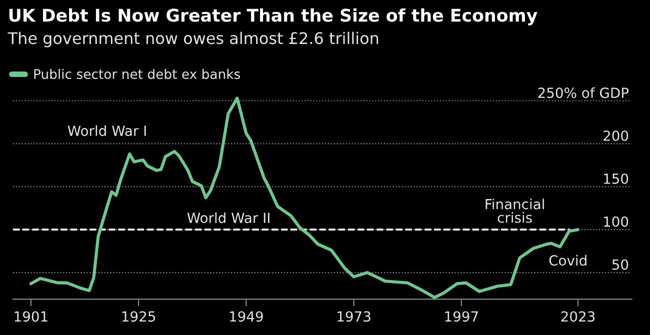  Describe the element at coordinates (578, 316) in the screenshot. I see `x-tick-label: 2023` at that location.